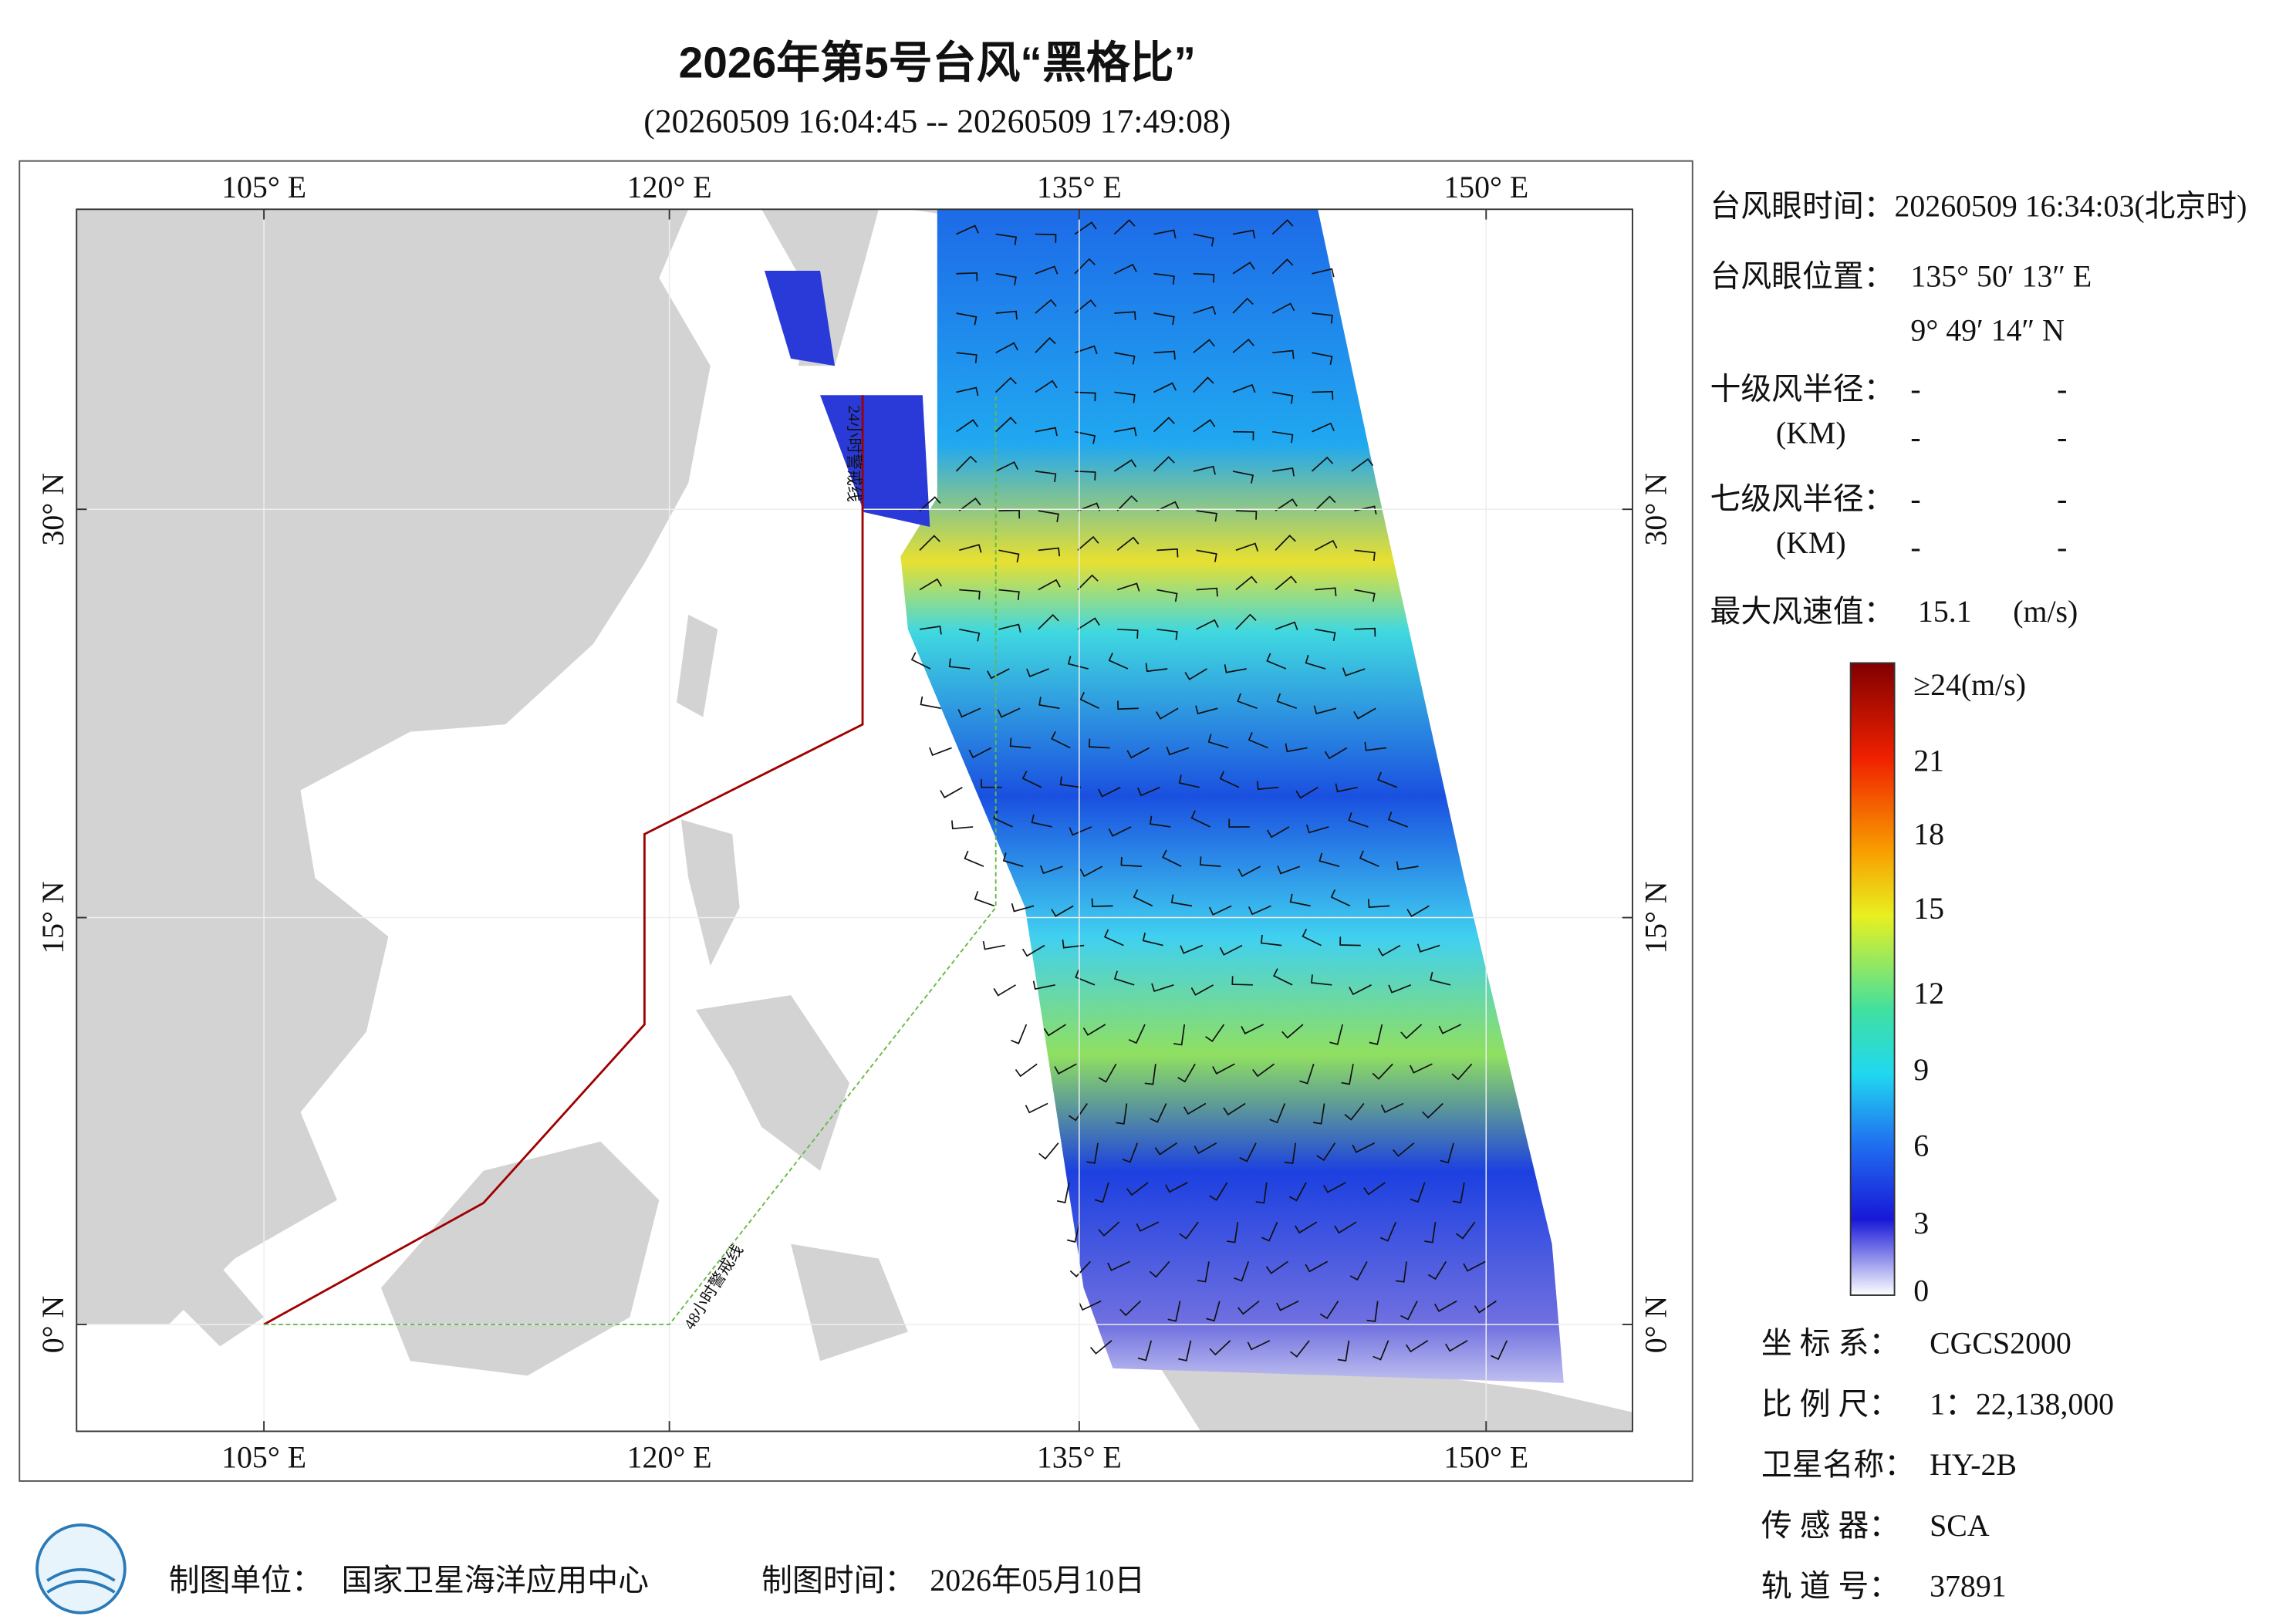 The height and width of the screenshot is (1623, 2296). Describe the element at coordinates (1802, 276) in the screenshot. I see `eye-position-label: 台风眼位置：` at that location.